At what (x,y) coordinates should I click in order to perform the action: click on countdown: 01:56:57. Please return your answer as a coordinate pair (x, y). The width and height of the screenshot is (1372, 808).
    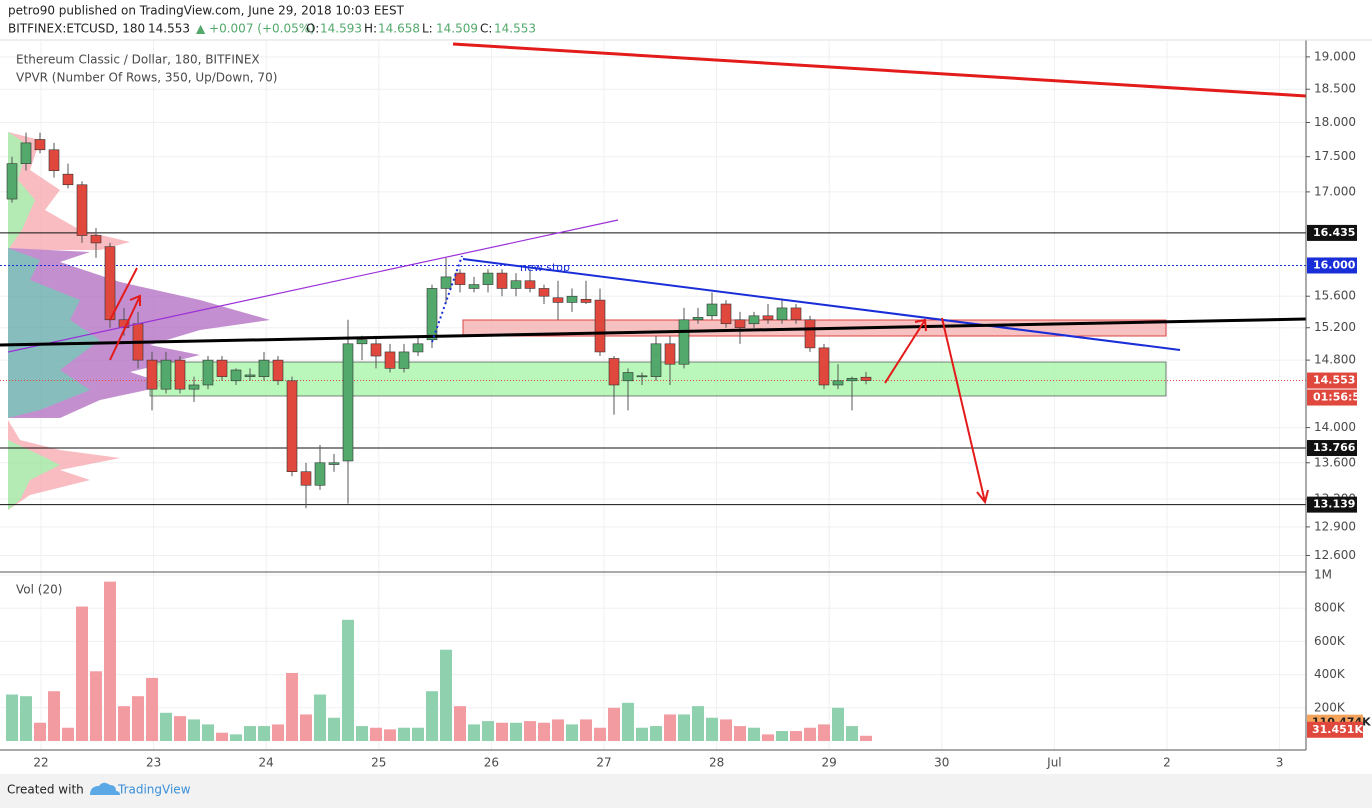
    Looking at the image, I should click on (1340, 397).